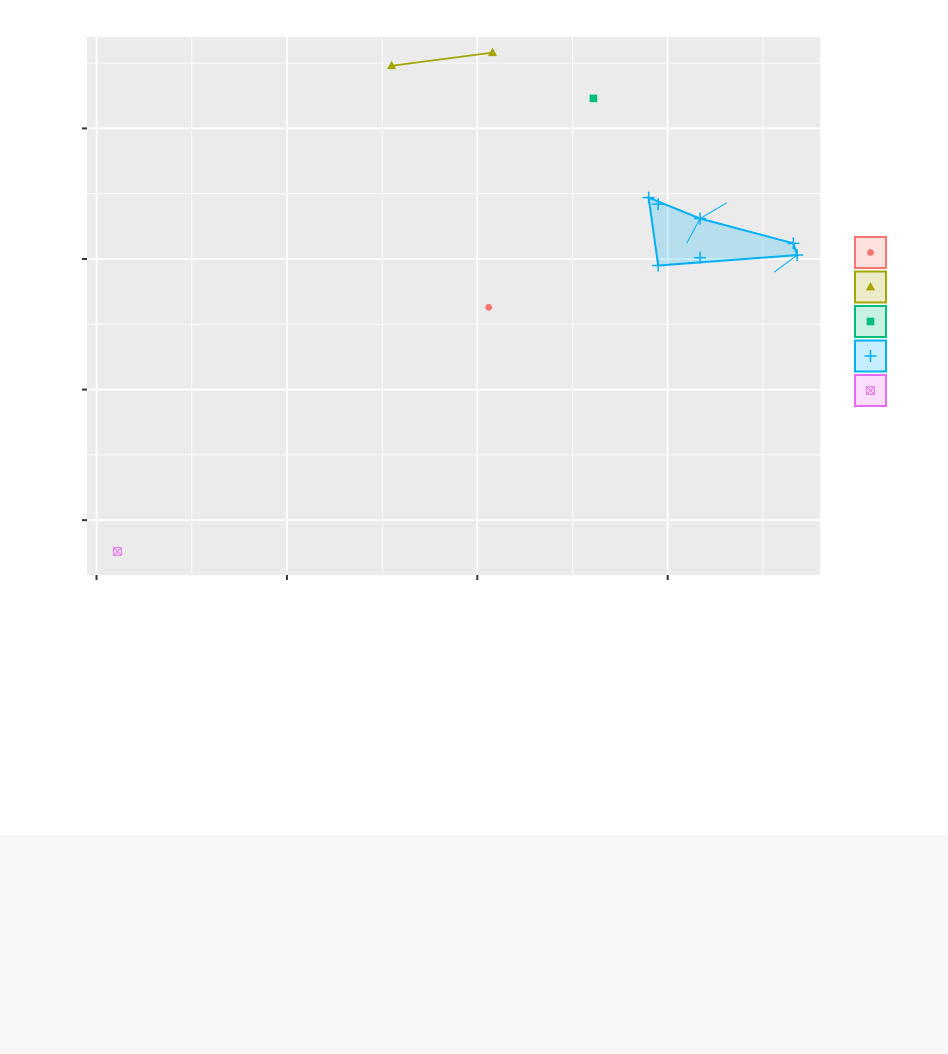  I want to click on legend-key-square-cross, so click(870, 390).